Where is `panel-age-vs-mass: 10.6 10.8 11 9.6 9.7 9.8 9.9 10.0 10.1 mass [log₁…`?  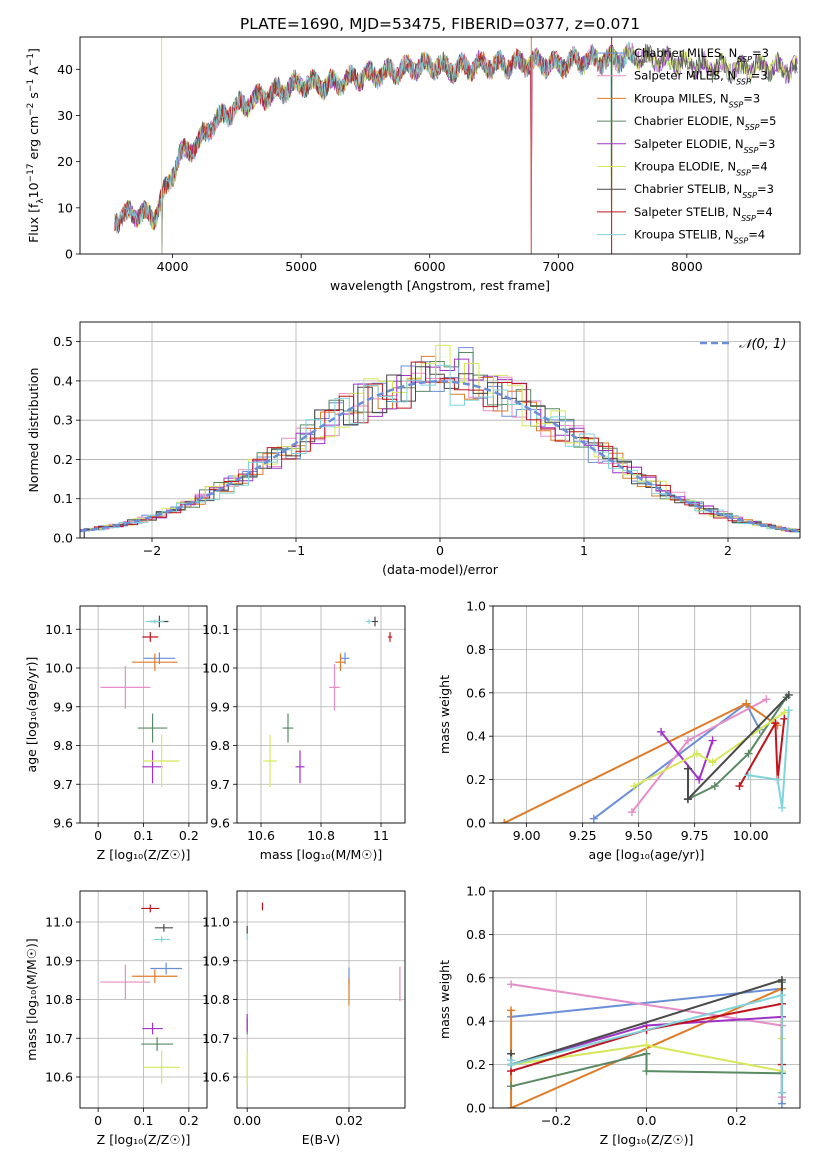
panel-age-vs-mass: 10.6 10.8 11 9.6 9.7 9.8 9.9 10.0 10.1 mass [log₁… is located at coordinates (304, 733).